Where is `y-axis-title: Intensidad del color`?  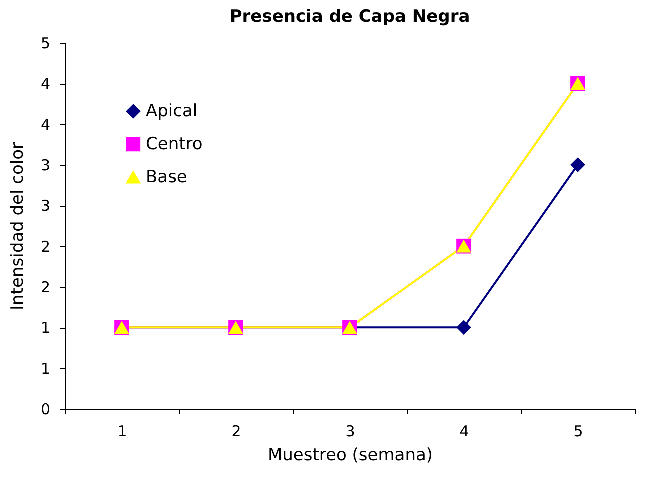
y-axis-title: Intensidad del color is located at coordinates (18, 226).